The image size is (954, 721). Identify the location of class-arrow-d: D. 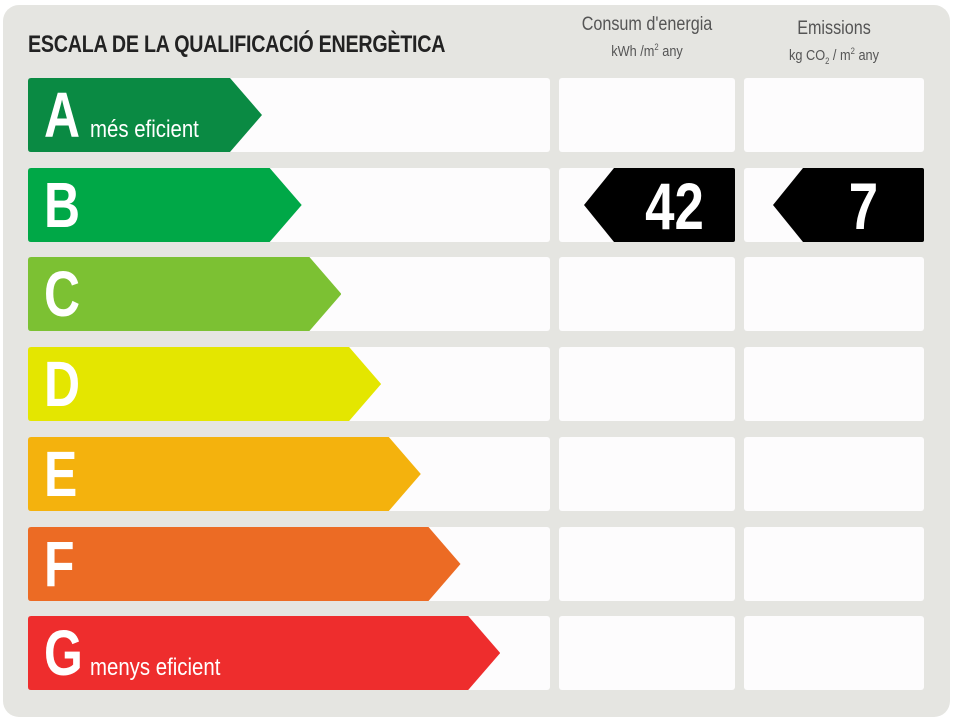
(205, 384).